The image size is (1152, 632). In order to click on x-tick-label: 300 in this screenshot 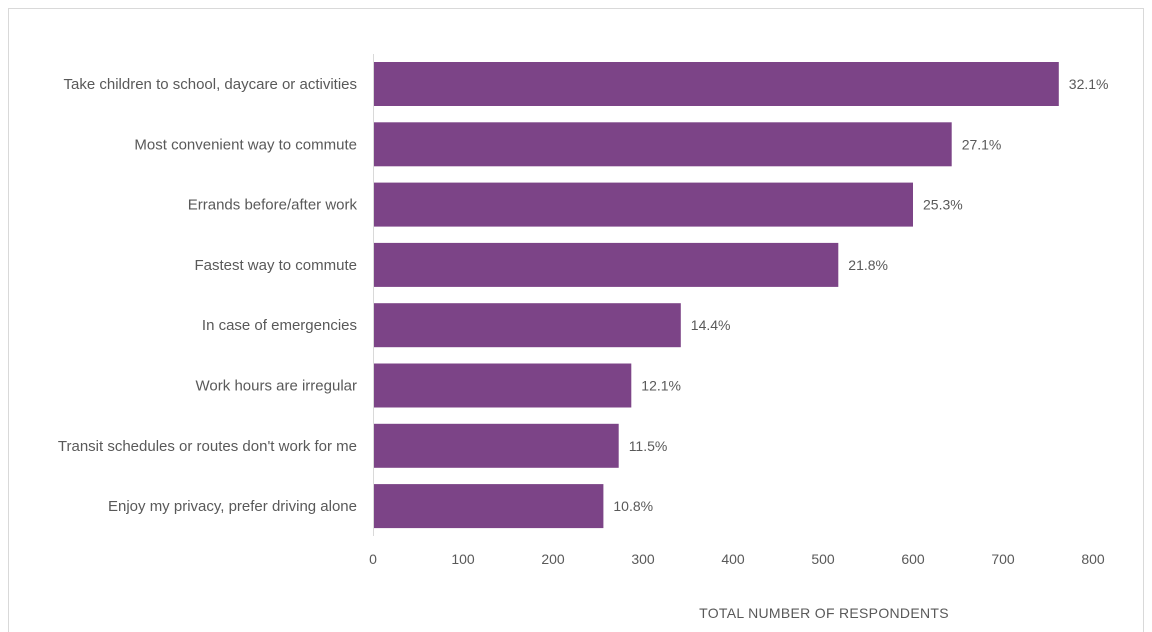, I will do `click(643, 559)`.